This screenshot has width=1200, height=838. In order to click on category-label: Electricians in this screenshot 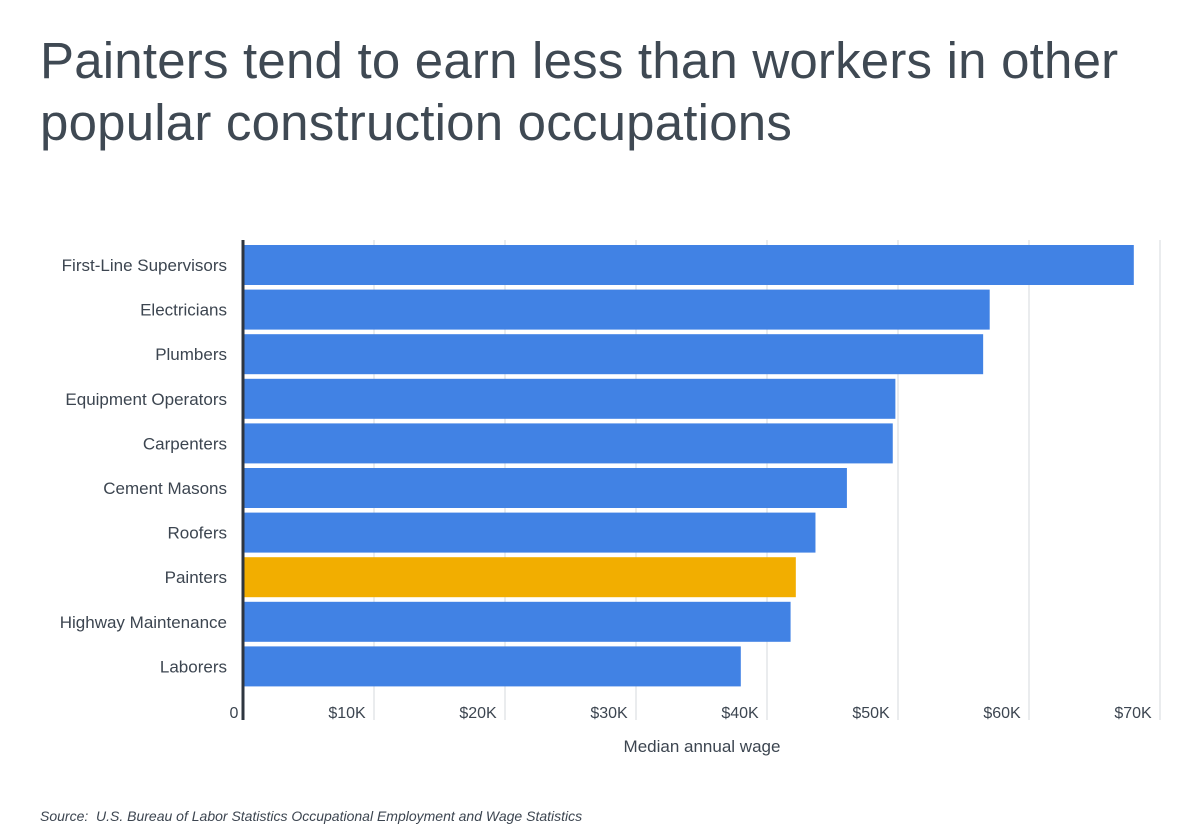, I will do `click(183, 310)`.